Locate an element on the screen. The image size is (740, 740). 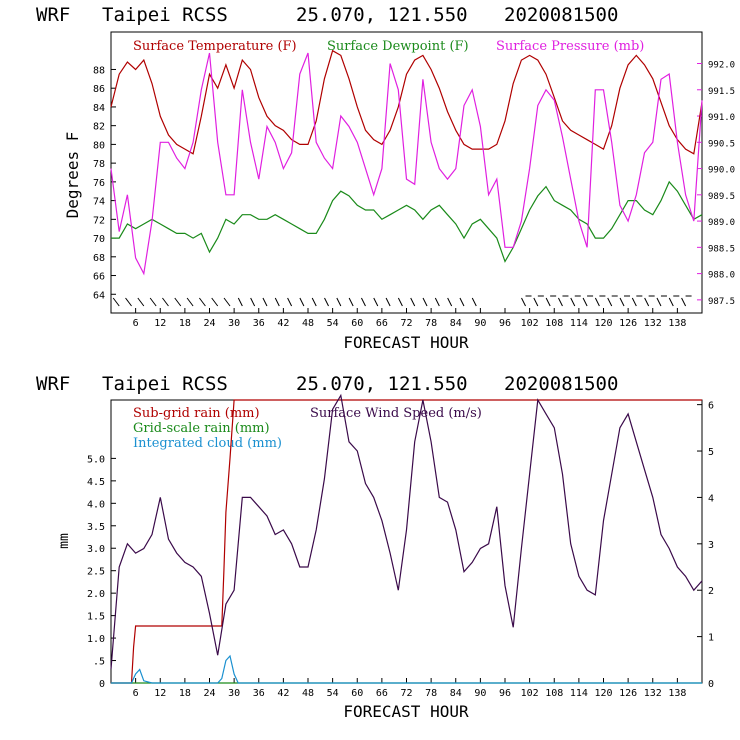
bottom-ytick-label: 2.0 is located at coordinates (96, 594).